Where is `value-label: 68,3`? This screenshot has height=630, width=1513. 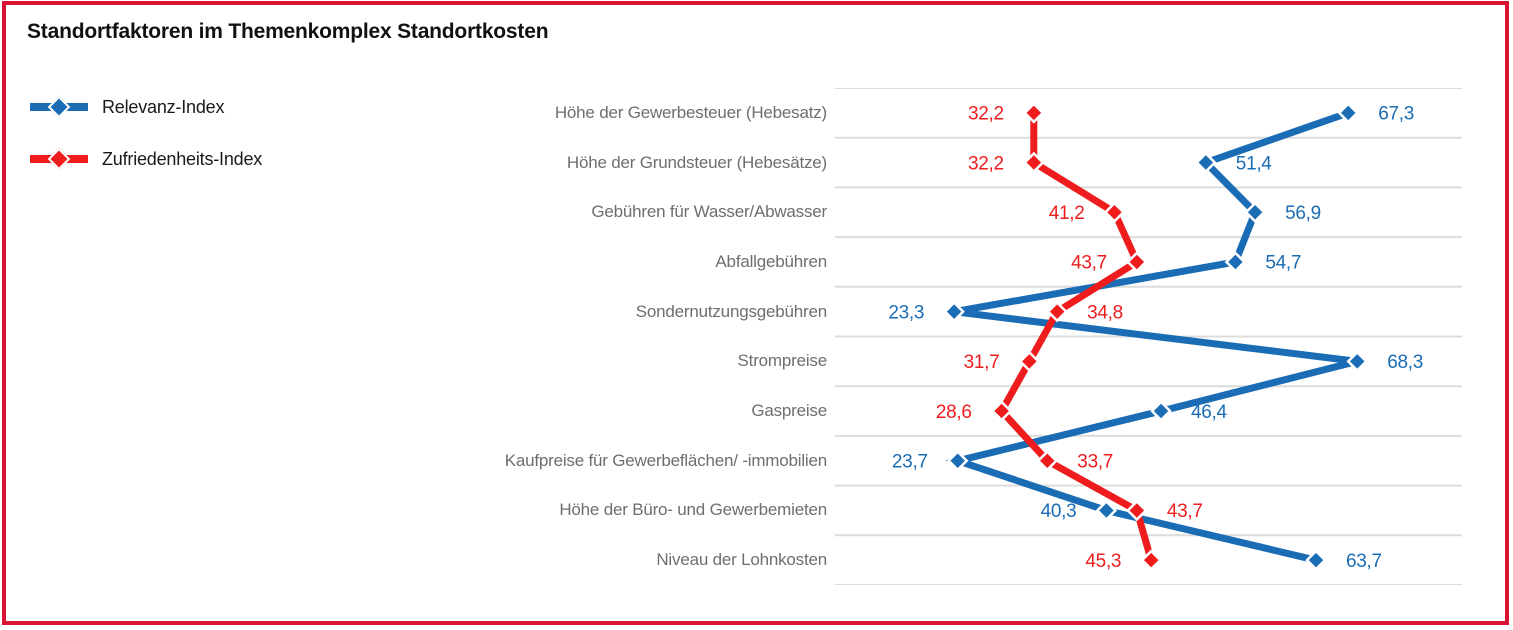 value-label: 68,3 is located at coordinates (1405, 362).